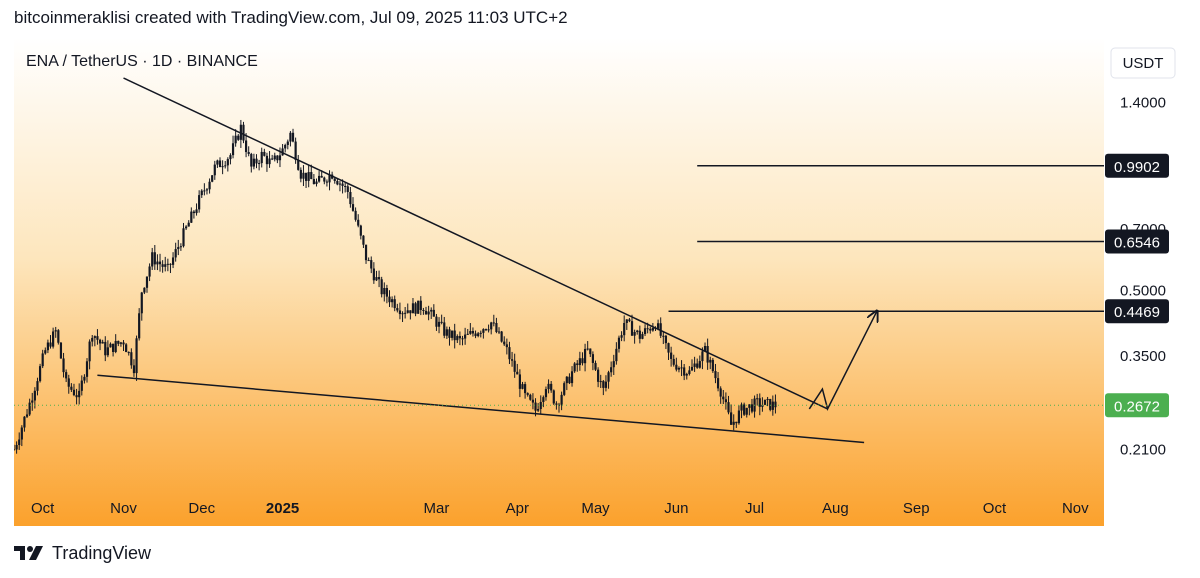  I want to click on time-axis: Oct Nov Dec 2025 Mar Apr May Jun Jul Aug Sep Oct Nov, so click(560, 508).